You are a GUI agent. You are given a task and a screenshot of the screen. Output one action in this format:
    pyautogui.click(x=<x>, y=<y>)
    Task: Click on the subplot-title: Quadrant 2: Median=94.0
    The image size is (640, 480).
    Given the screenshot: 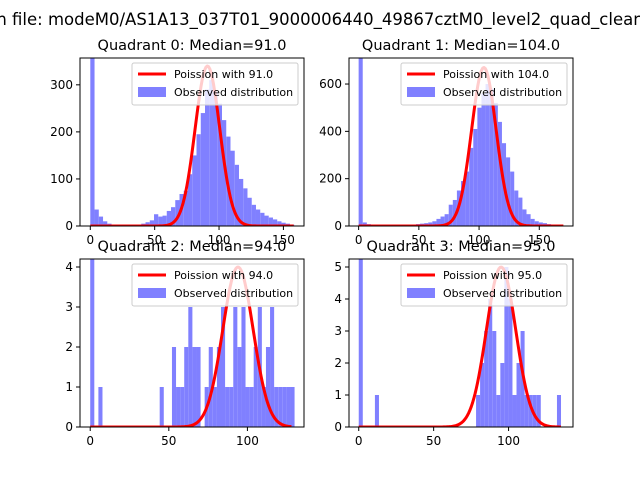 What is the action you would take?
    pyautogui.click(x=192, y=247)
    